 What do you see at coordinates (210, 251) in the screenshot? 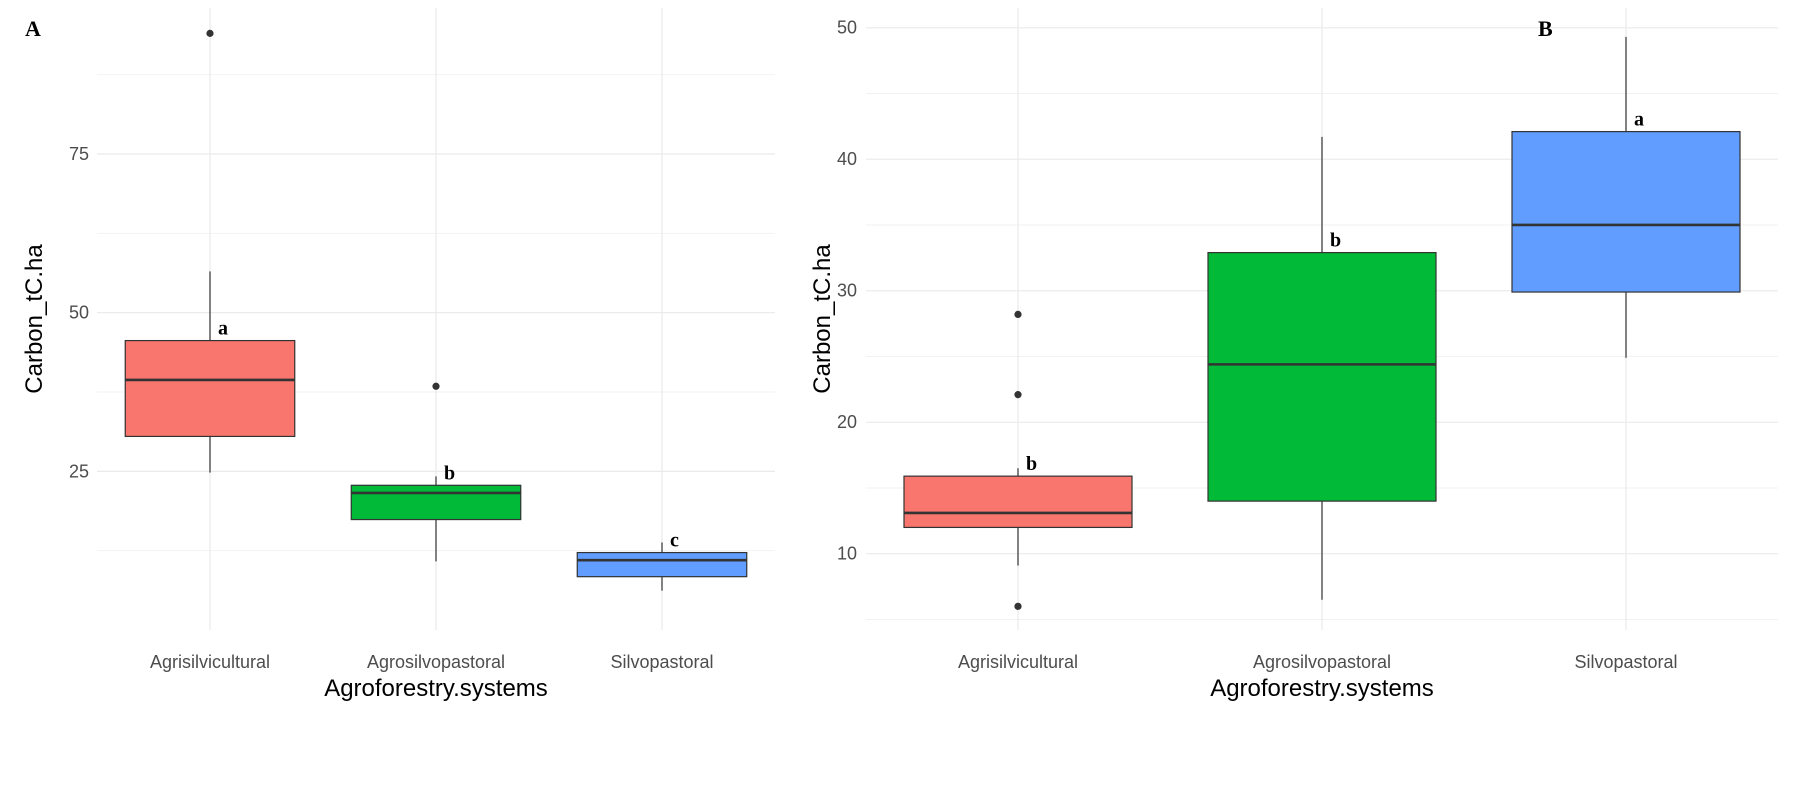
I see `box-agrisilvicultural: a` at bounding box center [210, 251].